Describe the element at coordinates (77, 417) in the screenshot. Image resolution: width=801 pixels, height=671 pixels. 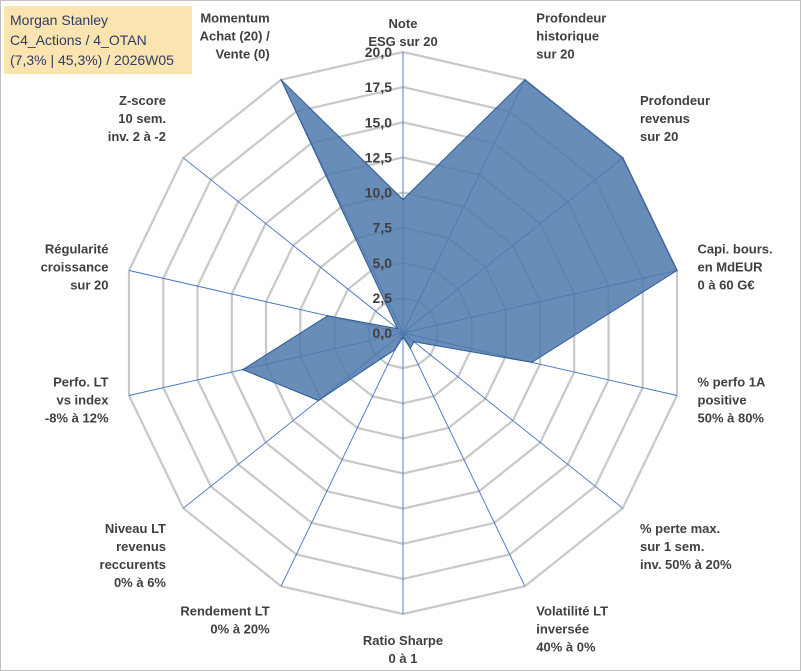
I see `axis-label-line: -8% à 12%` at that location.